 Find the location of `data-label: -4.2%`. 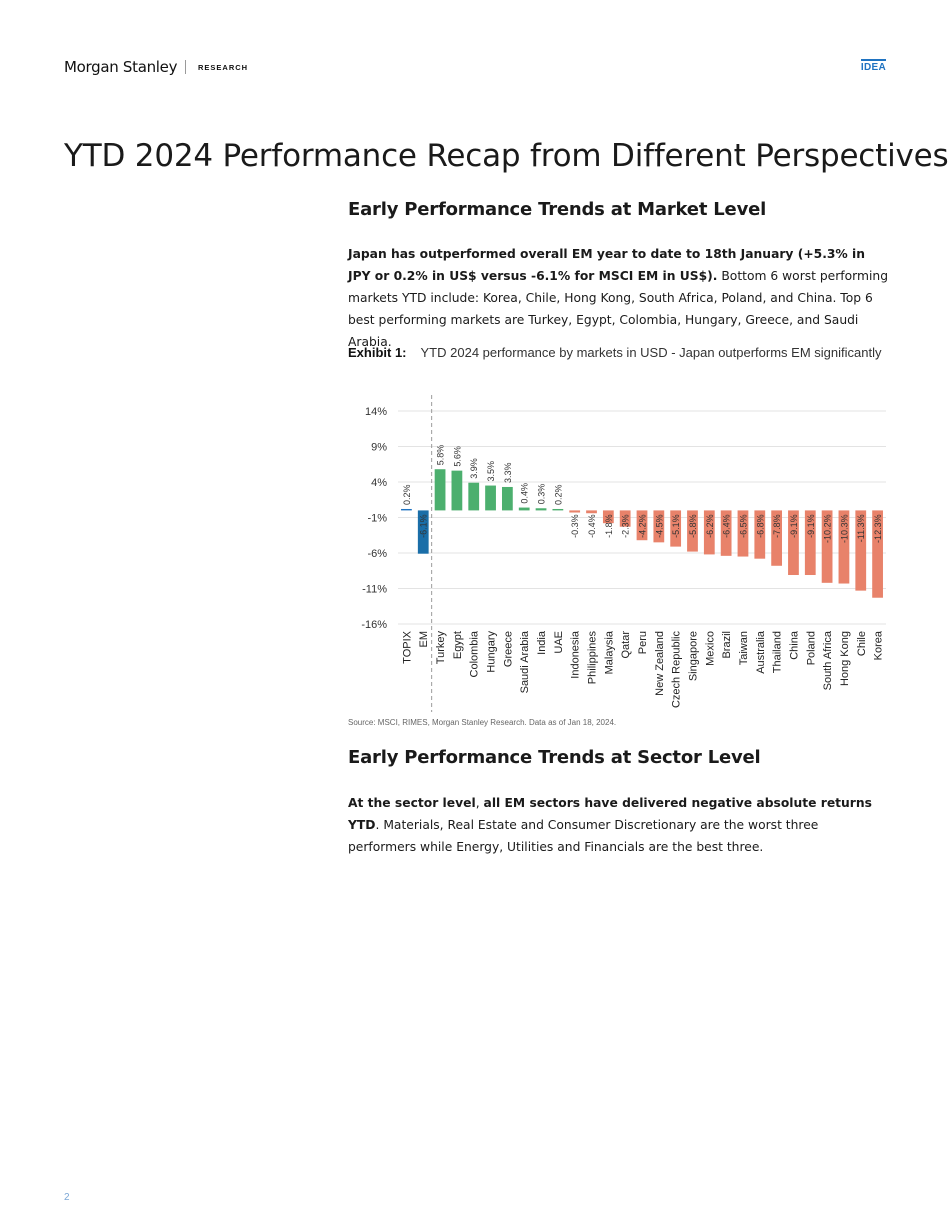

data-label: -4.2% is located at coordinates (643, 526).